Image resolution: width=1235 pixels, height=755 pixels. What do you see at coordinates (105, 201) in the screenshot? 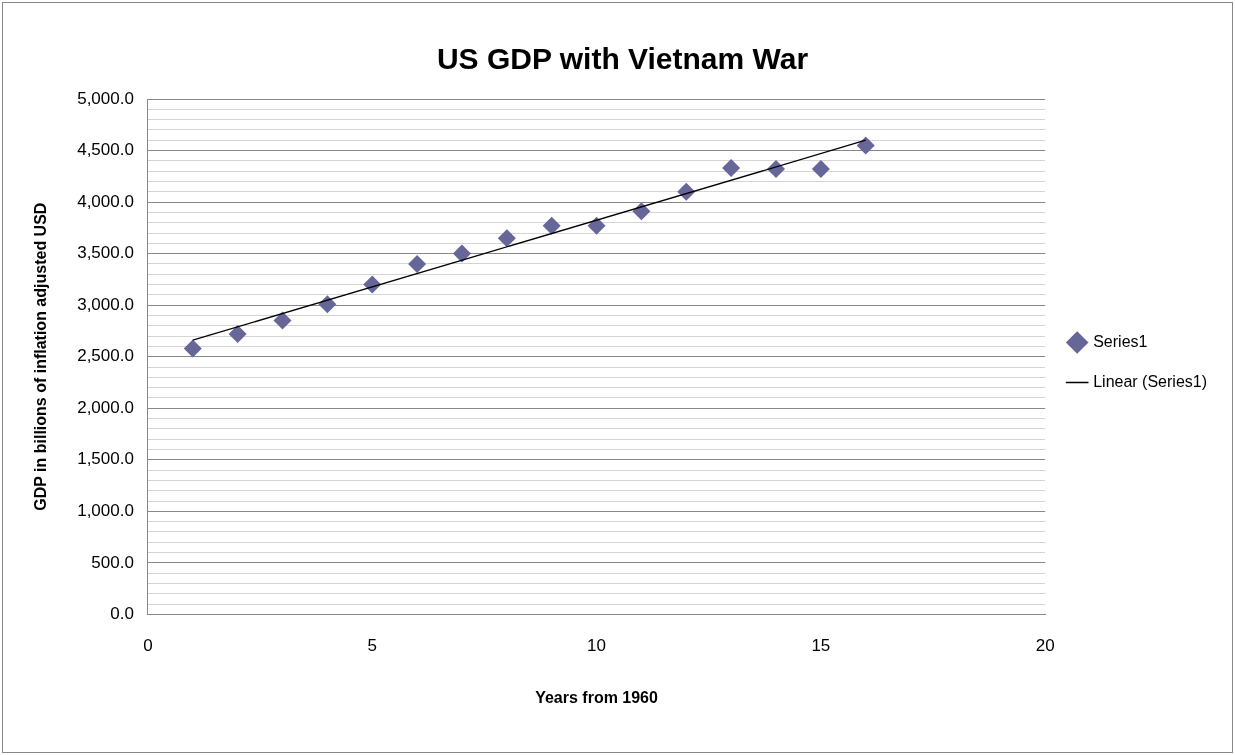
I see `y-tick-label: 4,000.0` at bounding box center [105, 201].